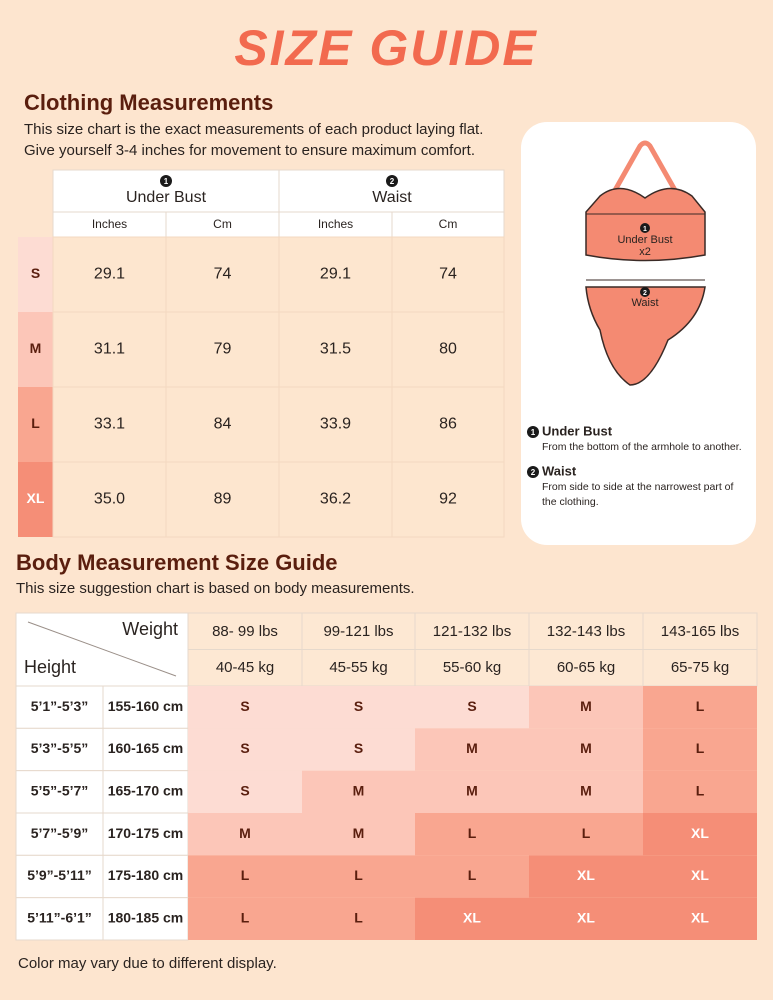 The width and height of the screenshot is (773, 1000). What do you see at coordinates (50, 667) in the screenshot?
I see `height-label: Height` at bounding box center [50, 667].